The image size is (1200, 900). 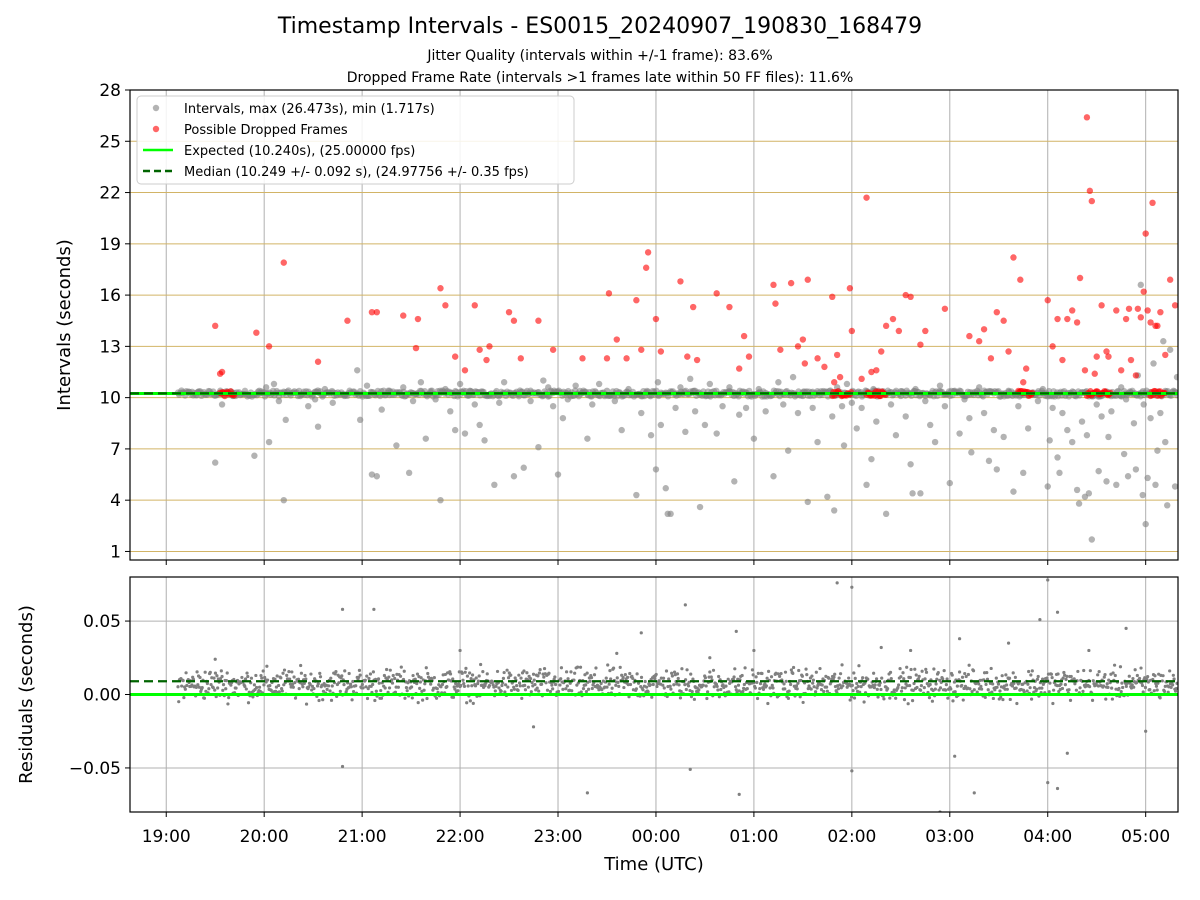 I want to click on x-tick-label: 05:00, so click(x=1145, y=837).